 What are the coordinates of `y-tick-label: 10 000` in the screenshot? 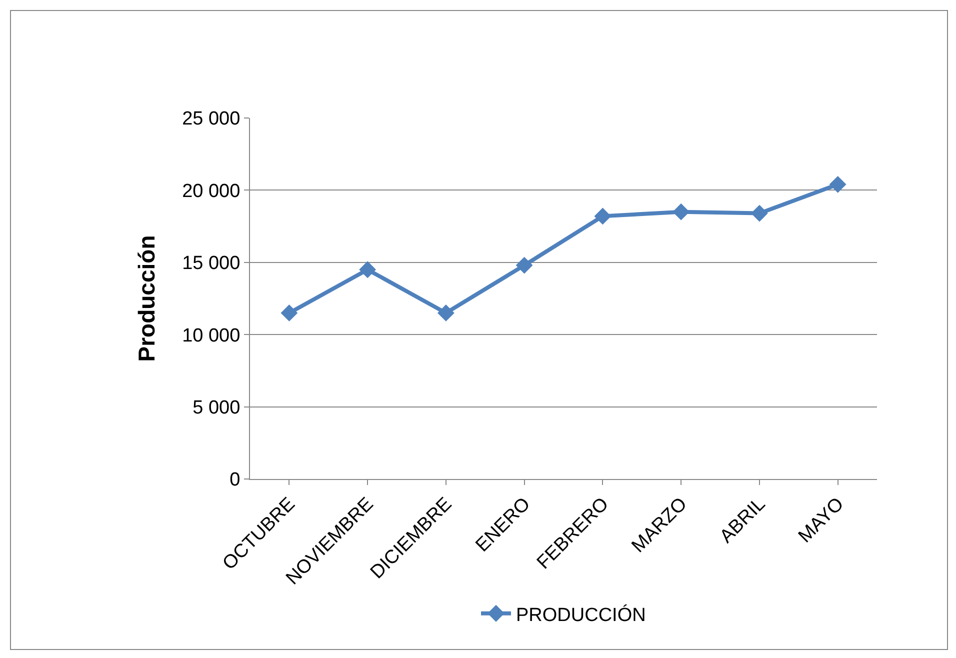 It's located at (211, 335).